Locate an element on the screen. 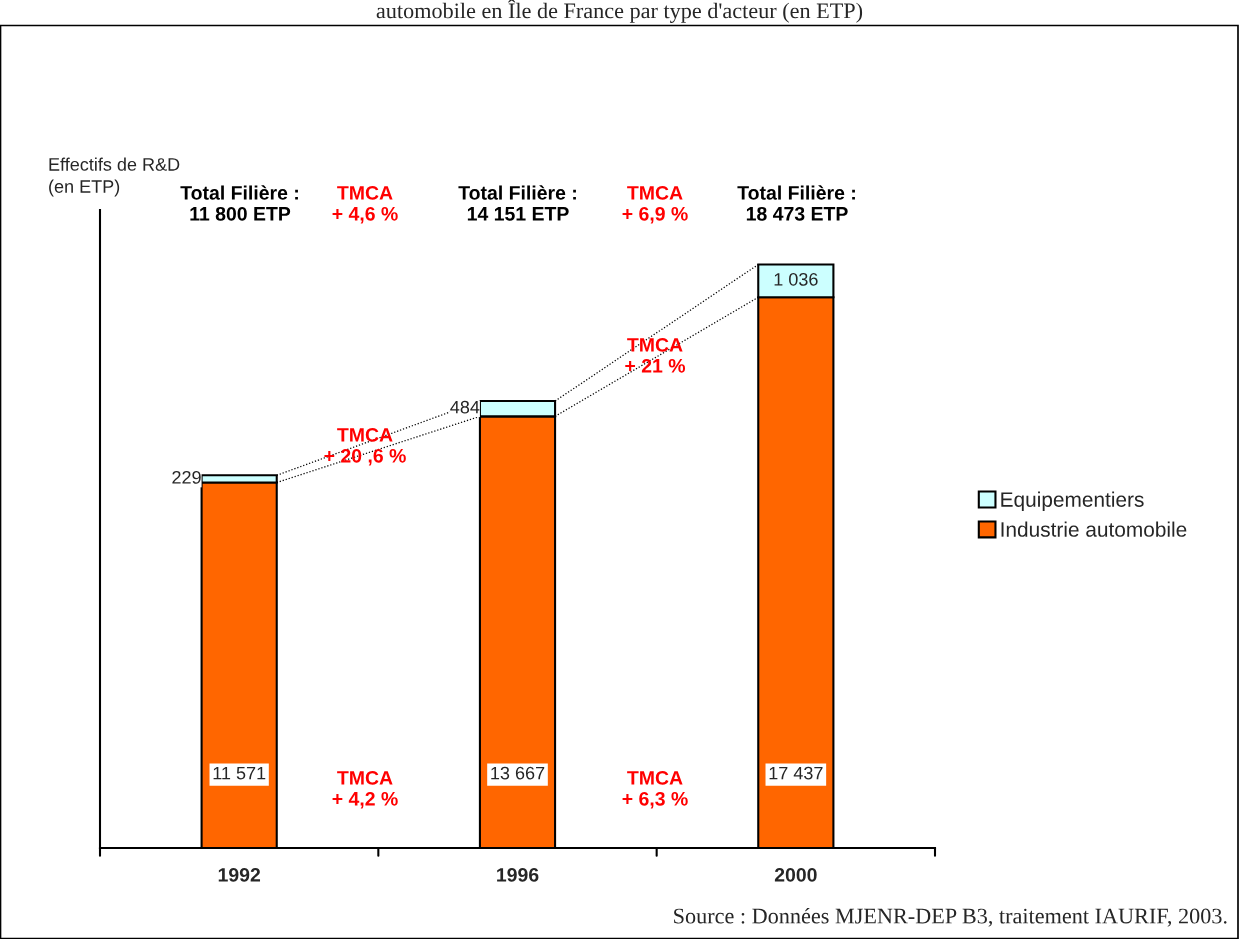 The height and width of the screenshot is (939, 1239). data-label: 484 is located at coordinates (465, 407).